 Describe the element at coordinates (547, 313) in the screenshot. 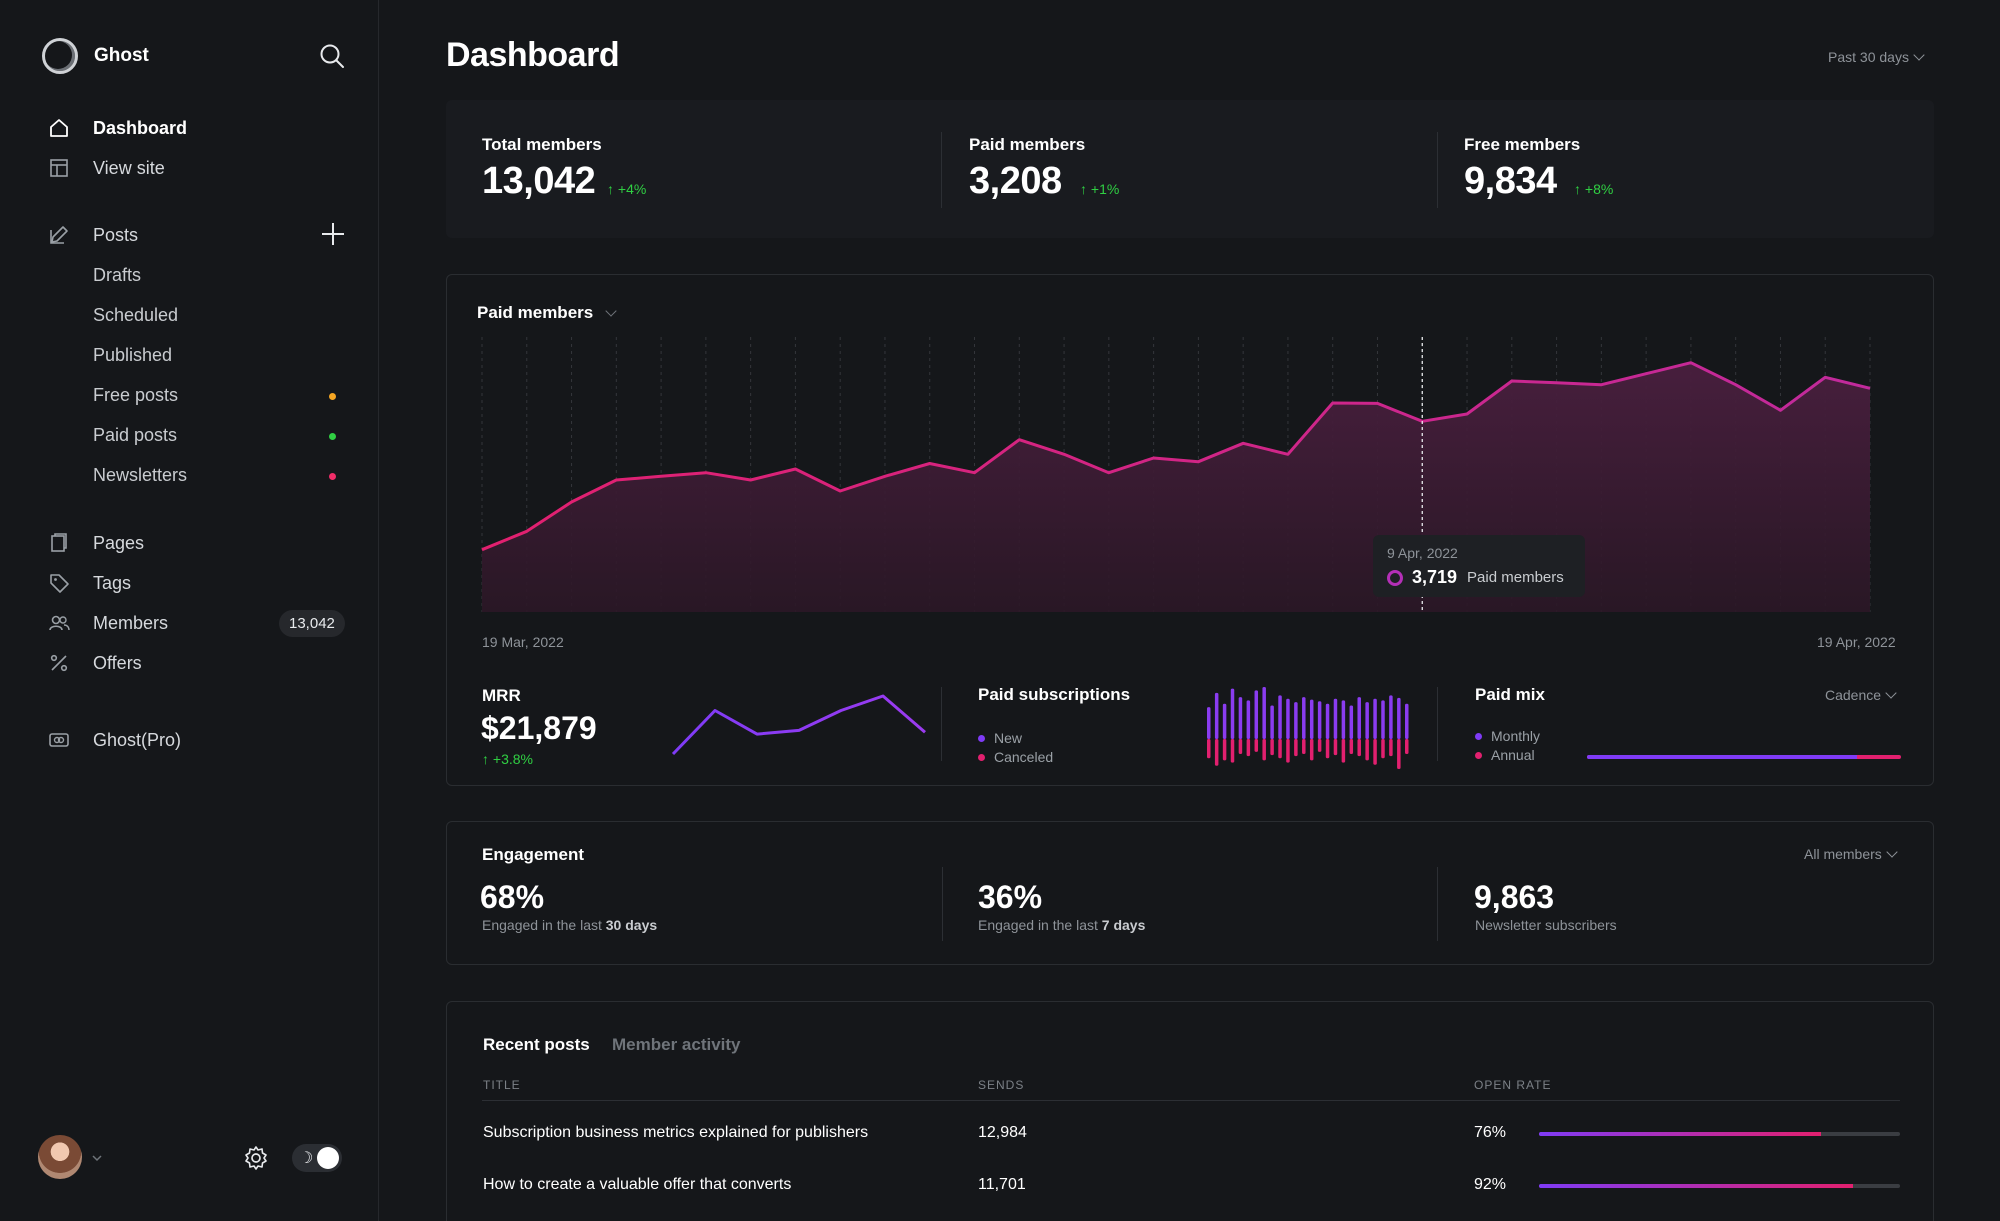

I see `paid-members-metric-select: Paid members` at that location.